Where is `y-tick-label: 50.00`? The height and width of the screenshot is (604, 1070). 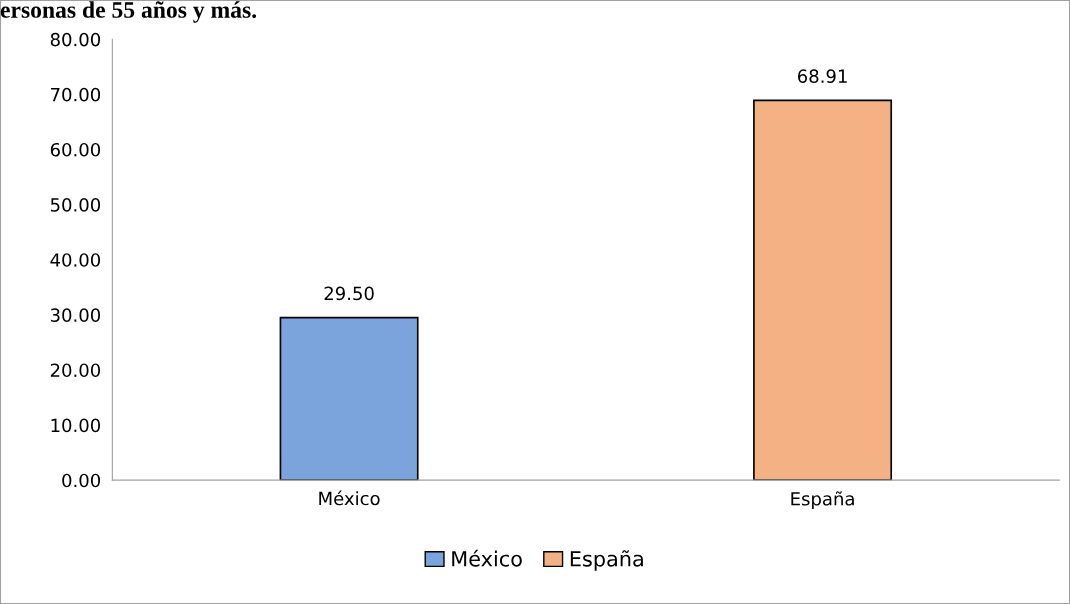
y-tick-label: 50.00 is located at coordinates (75, 205).